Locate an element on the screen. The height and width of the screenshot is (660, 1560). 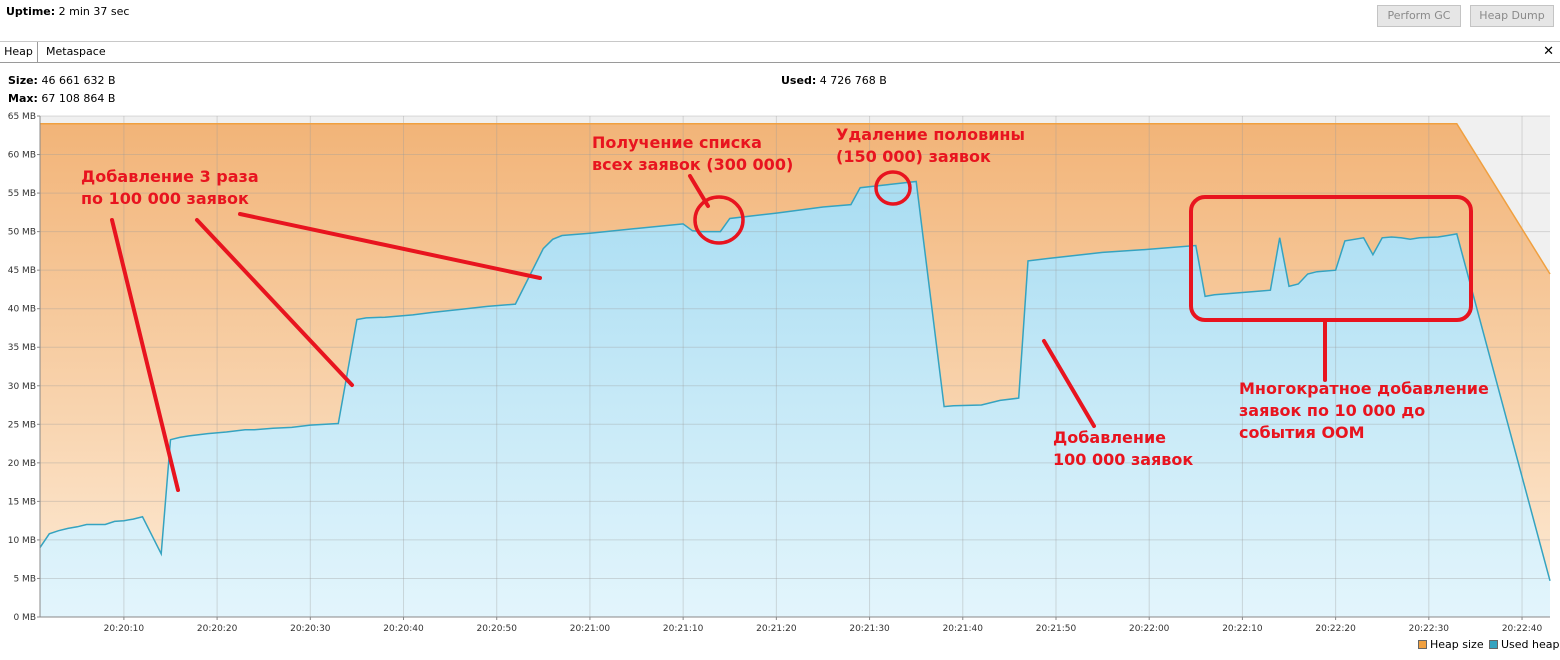
y-tick-label: 10 MB is located at coordinates (22, 541).